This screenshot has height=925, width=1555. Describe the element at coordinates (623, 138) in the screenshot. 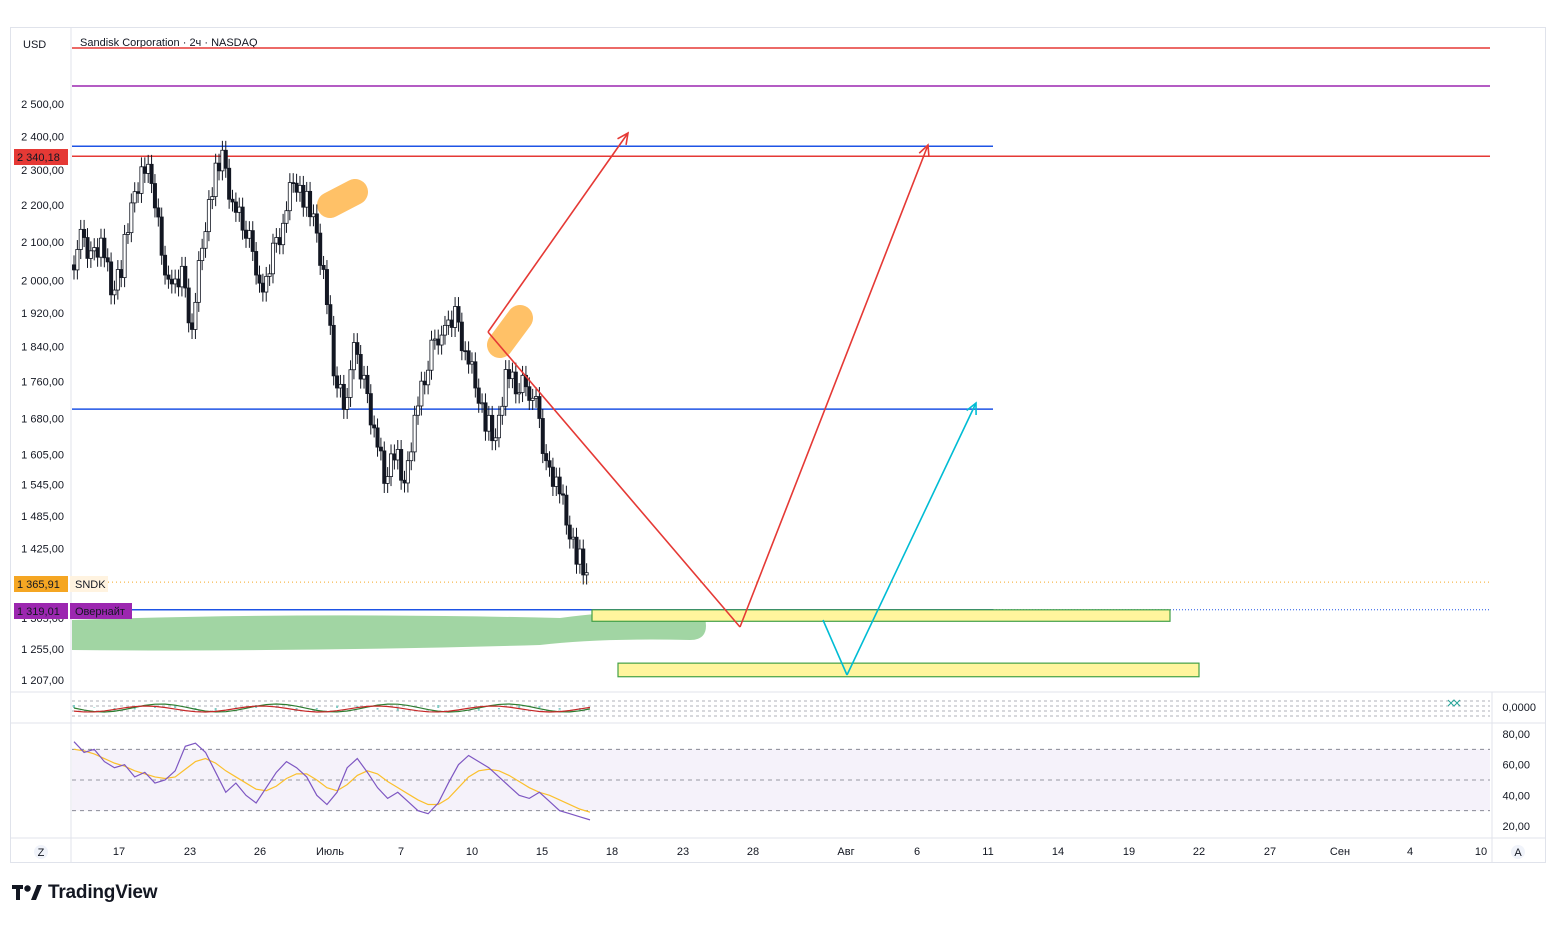

I see `projection-arrow-up-1-head` at that location.